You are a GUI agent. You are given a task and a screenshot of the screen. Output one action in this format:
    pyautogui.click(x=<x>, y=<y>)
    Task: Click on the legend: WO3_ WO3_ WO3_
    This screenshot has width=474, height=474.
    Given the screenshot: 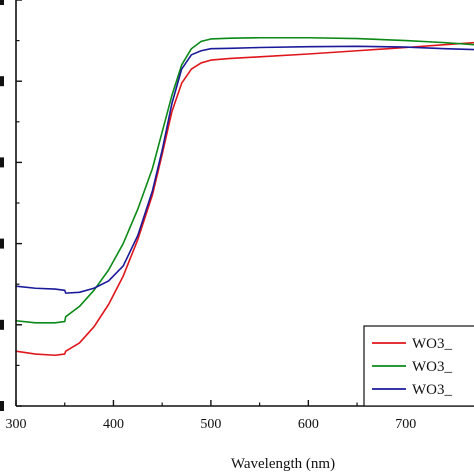 What is the action you would take?
    pyautogui.click(x=418, y=366)
    